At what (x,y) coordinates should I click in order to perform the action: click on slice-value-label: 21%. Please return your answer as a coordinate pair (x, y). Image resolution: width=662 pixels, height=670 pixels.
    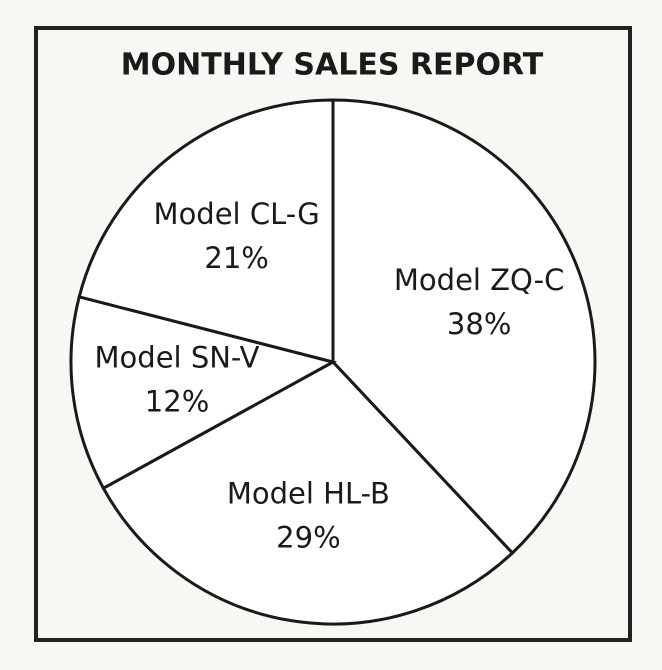
    Looking at the image, I should click on (236, 258).